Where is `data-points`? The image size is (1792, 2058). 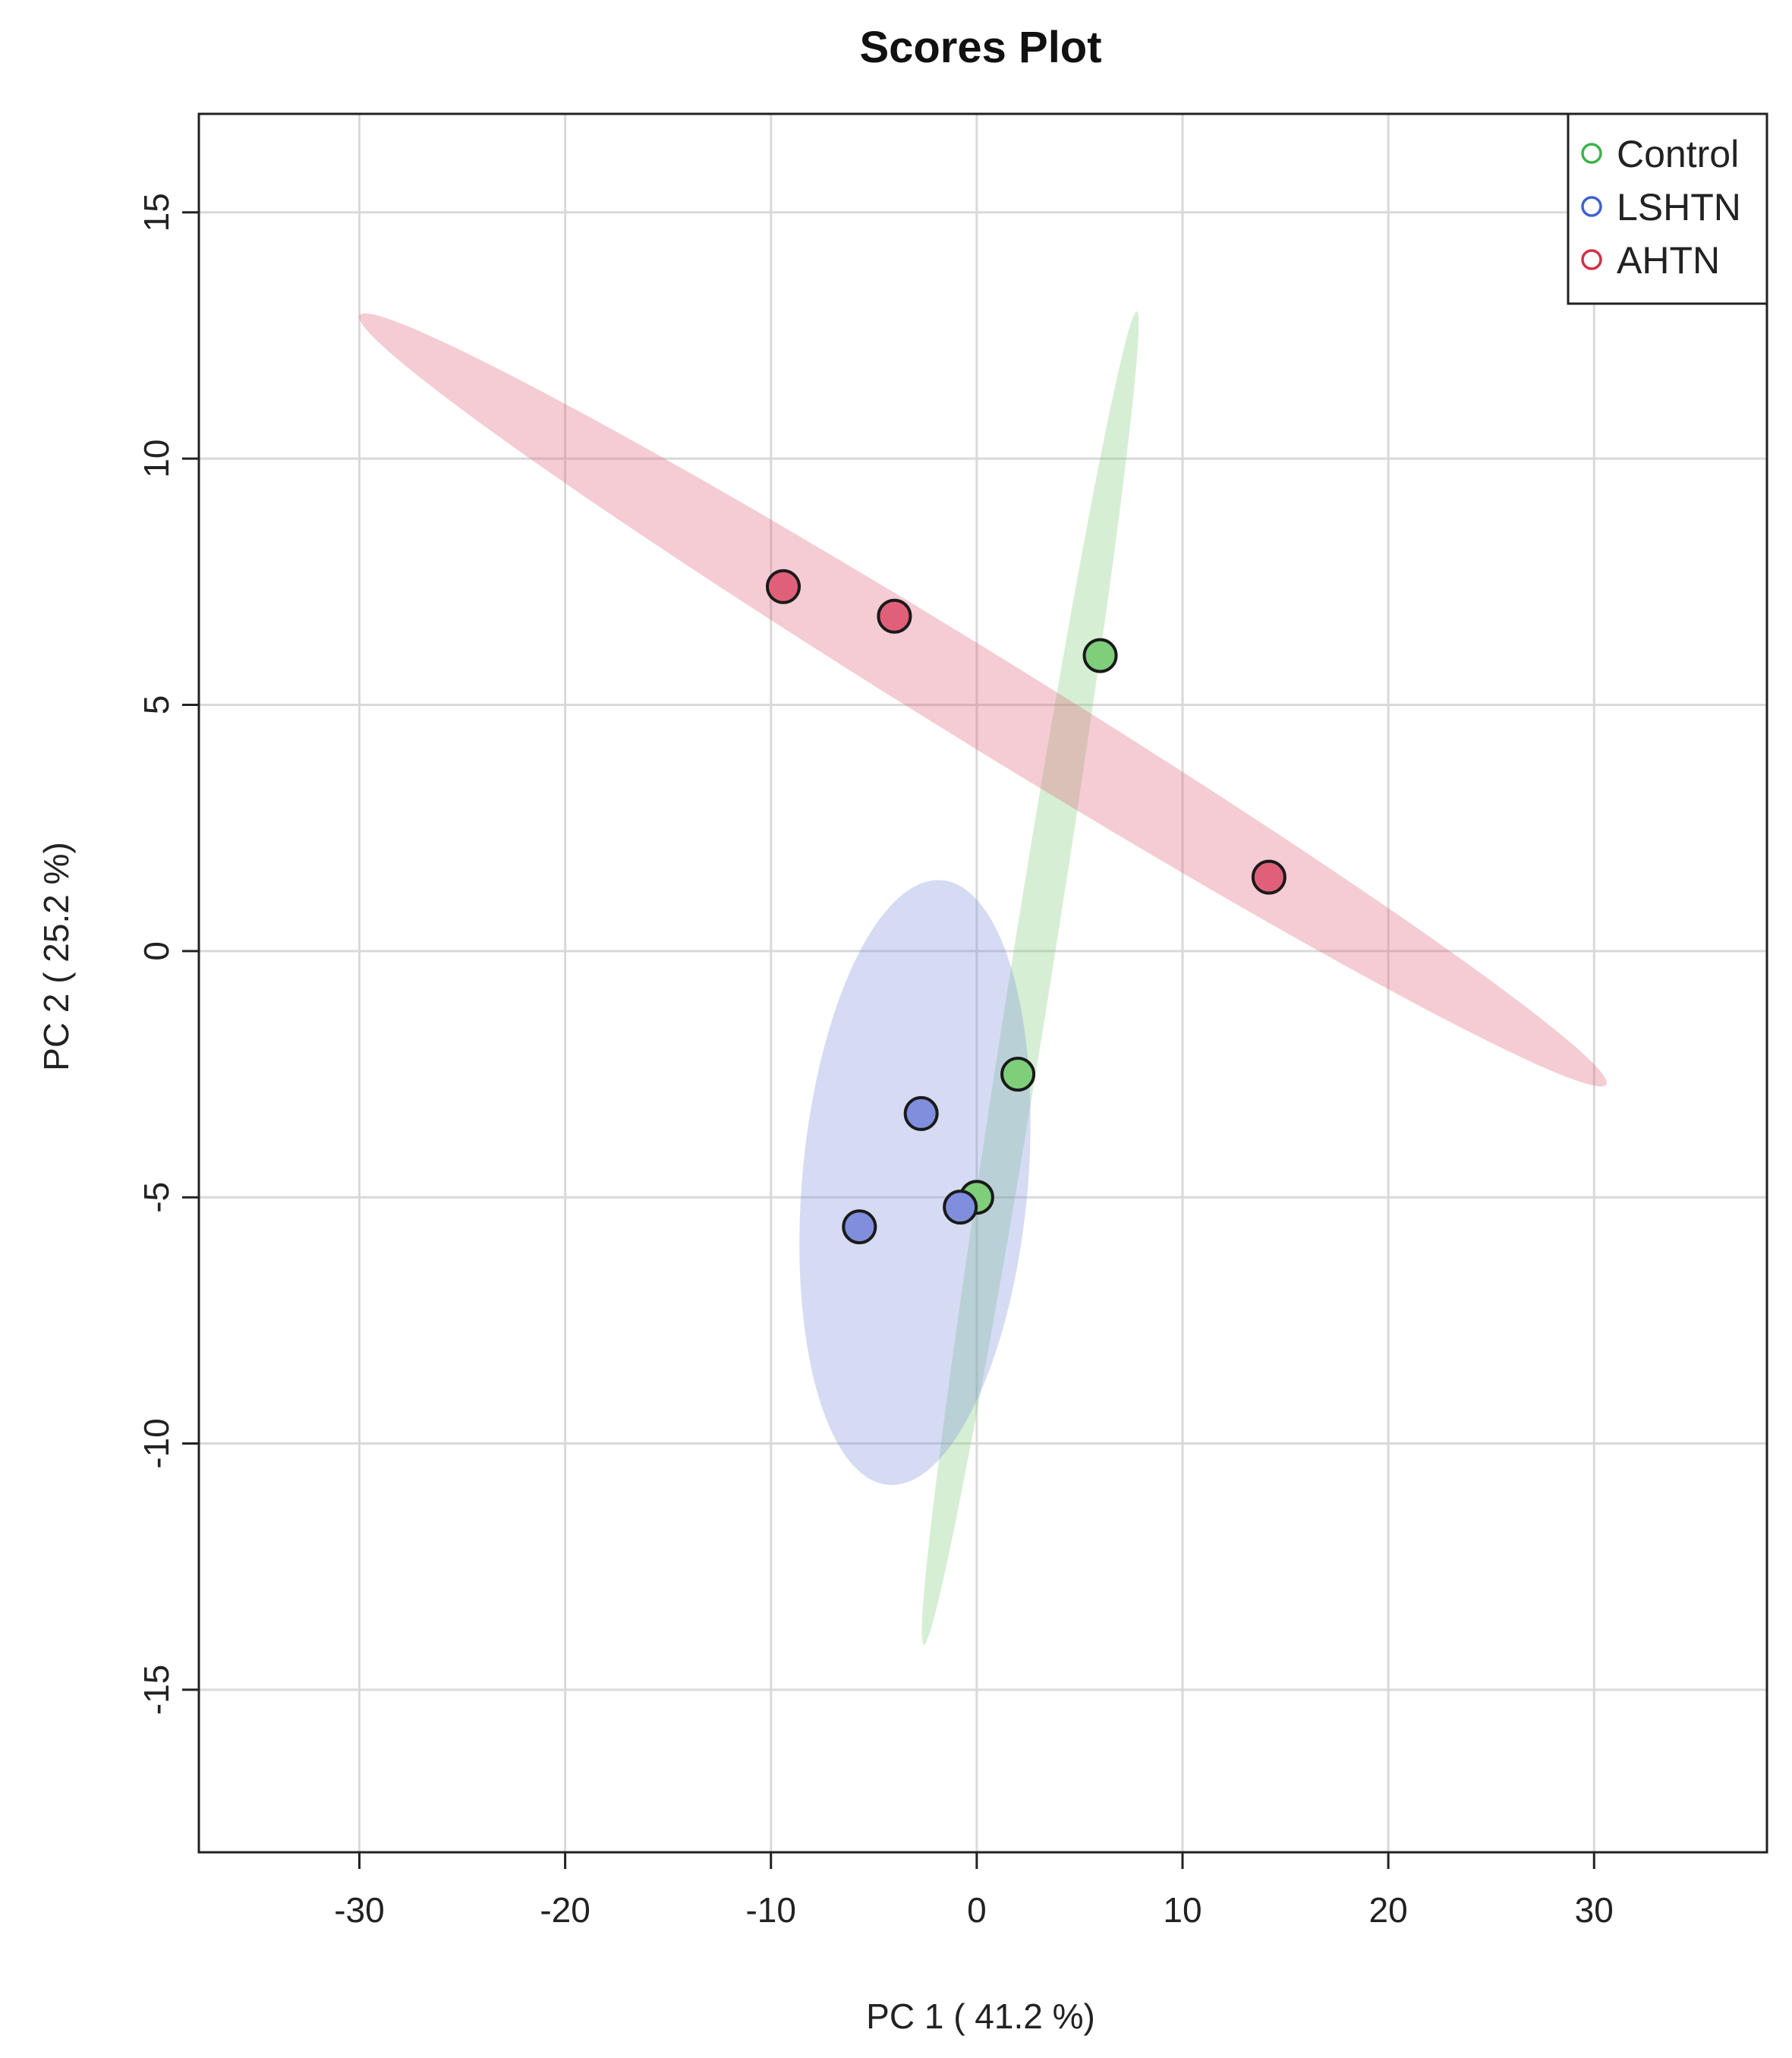
data-points is located at coordinates (1026, 907).